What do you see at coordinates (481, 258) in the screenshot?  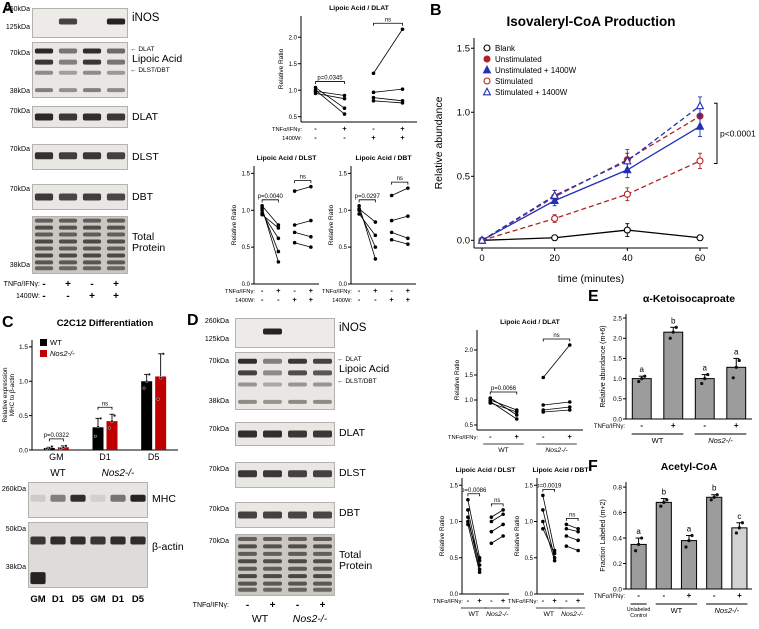 I see `svg-text: 0` at bounding box center [481, 258].